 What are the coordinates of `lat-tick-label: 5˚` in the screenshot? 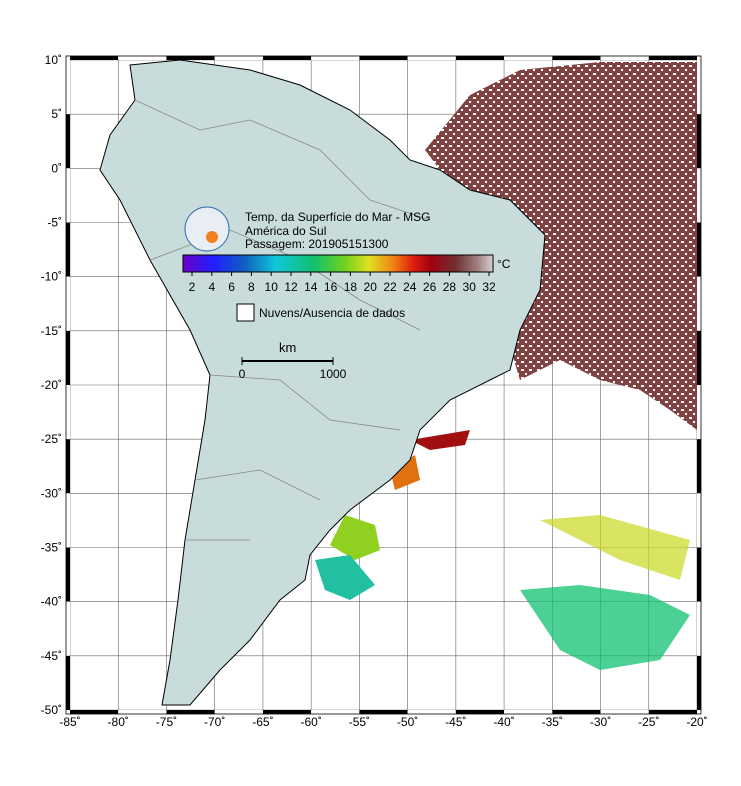 It's located at (56, 114).